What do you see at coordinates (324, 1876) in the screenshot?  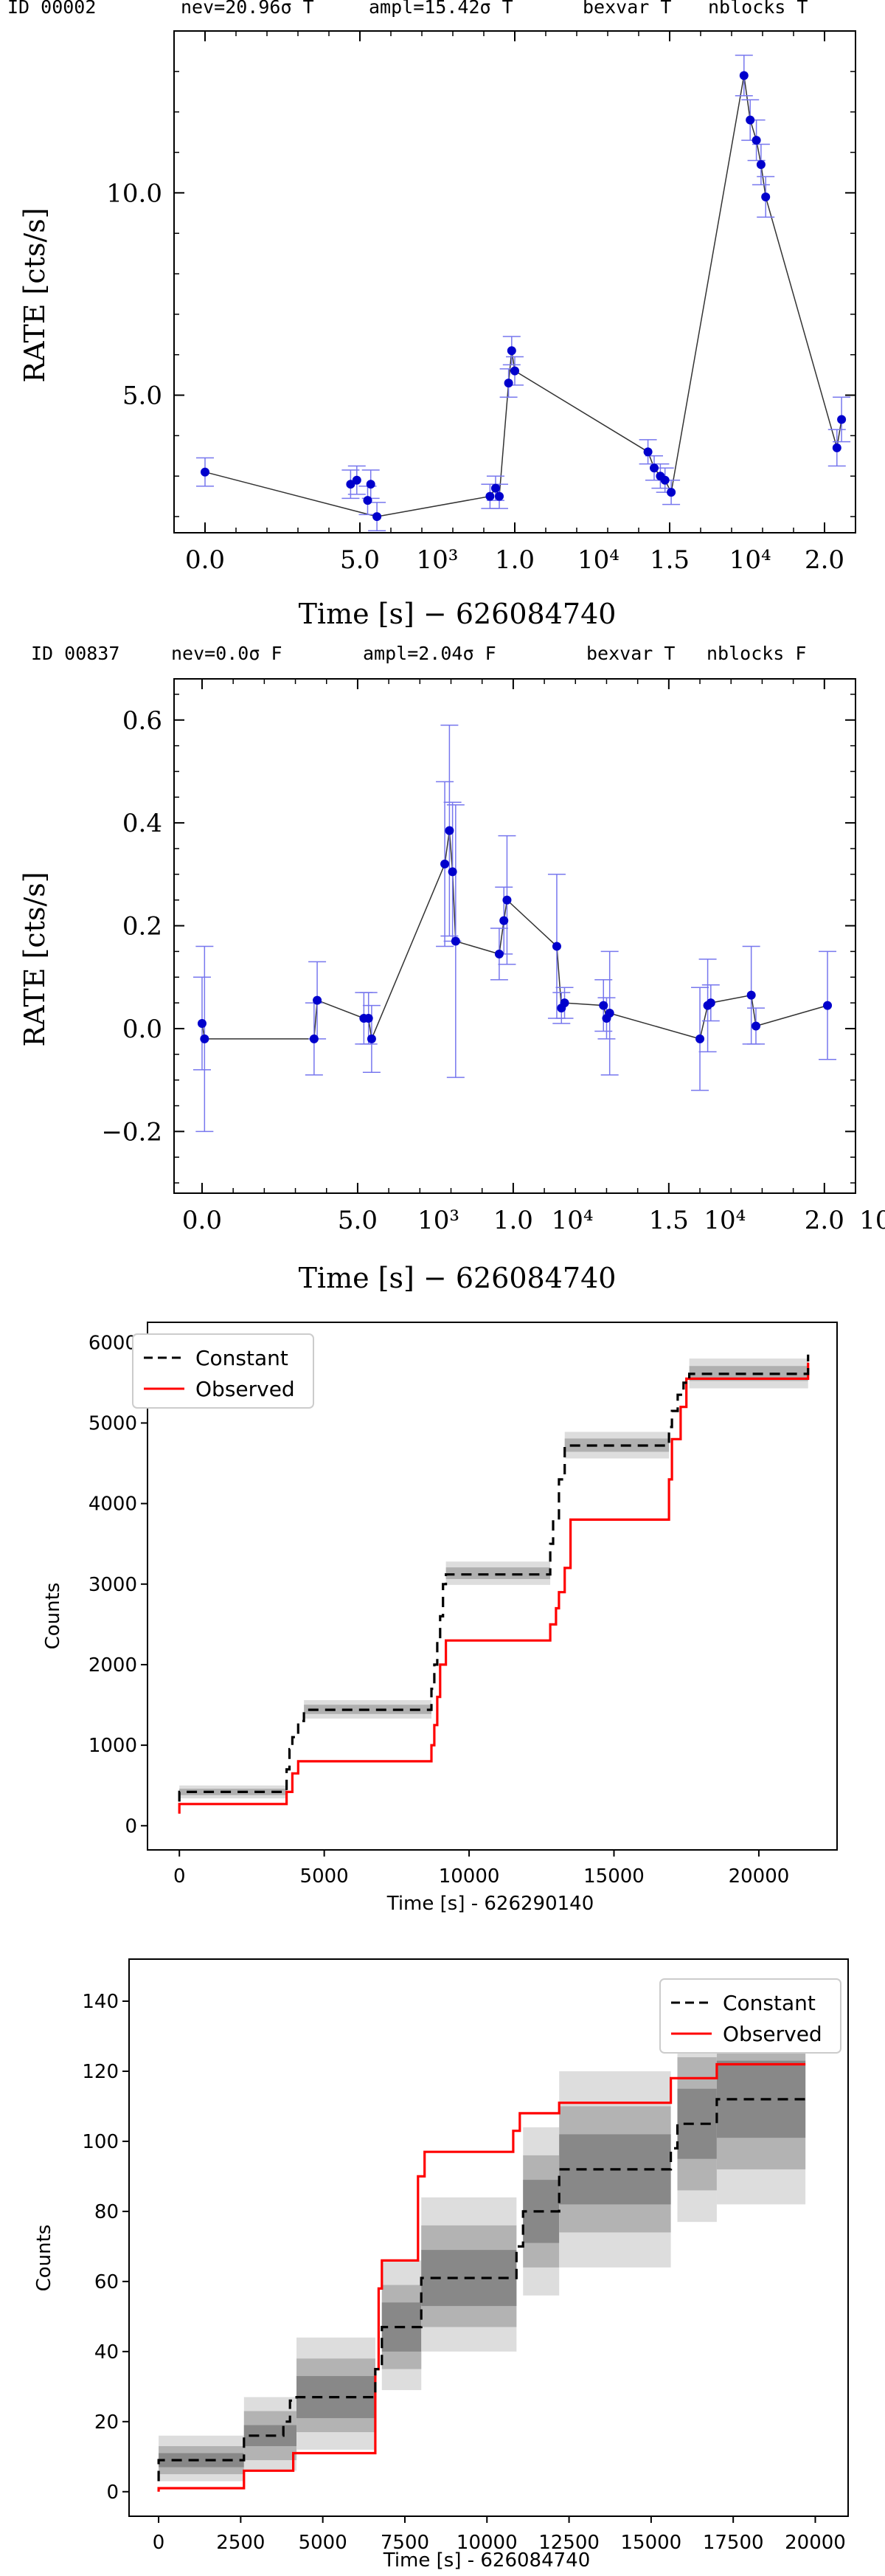 I see `x-tick-label: 5000` at bounding box center [324, 1876].